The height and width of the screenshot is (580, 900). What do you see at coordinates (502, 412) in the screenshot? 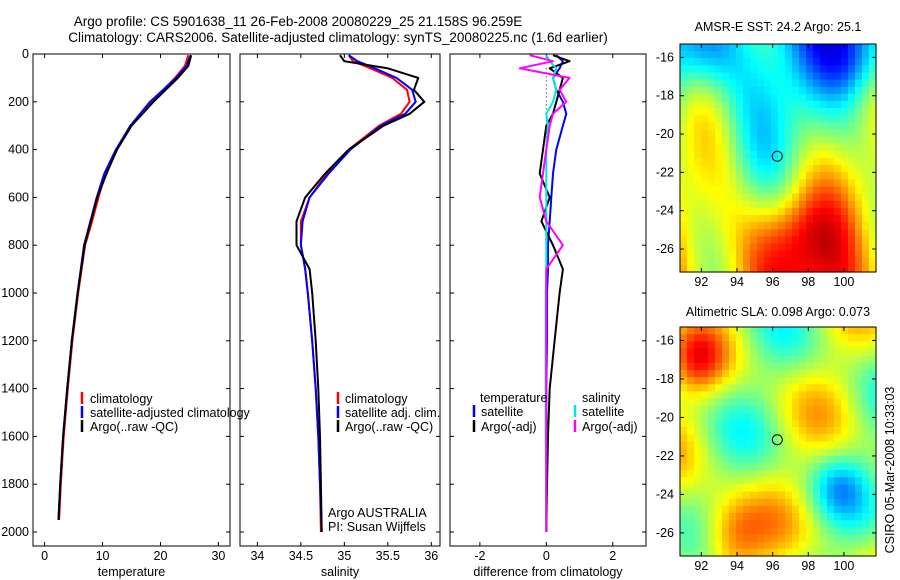
I see `legend-label-t-satellite: satellite` at bounding box center [502, 412].